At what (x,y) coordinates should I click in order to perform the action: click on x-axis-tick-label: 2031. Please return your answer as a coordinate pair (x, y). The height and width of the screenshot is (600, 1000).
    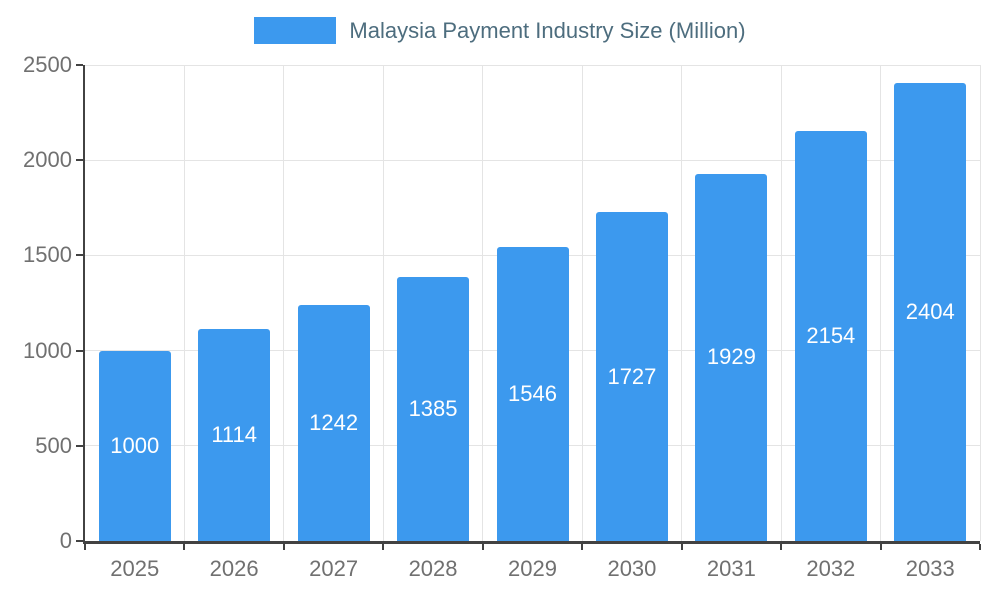
    Looking at the image, I should click on (731, 568).